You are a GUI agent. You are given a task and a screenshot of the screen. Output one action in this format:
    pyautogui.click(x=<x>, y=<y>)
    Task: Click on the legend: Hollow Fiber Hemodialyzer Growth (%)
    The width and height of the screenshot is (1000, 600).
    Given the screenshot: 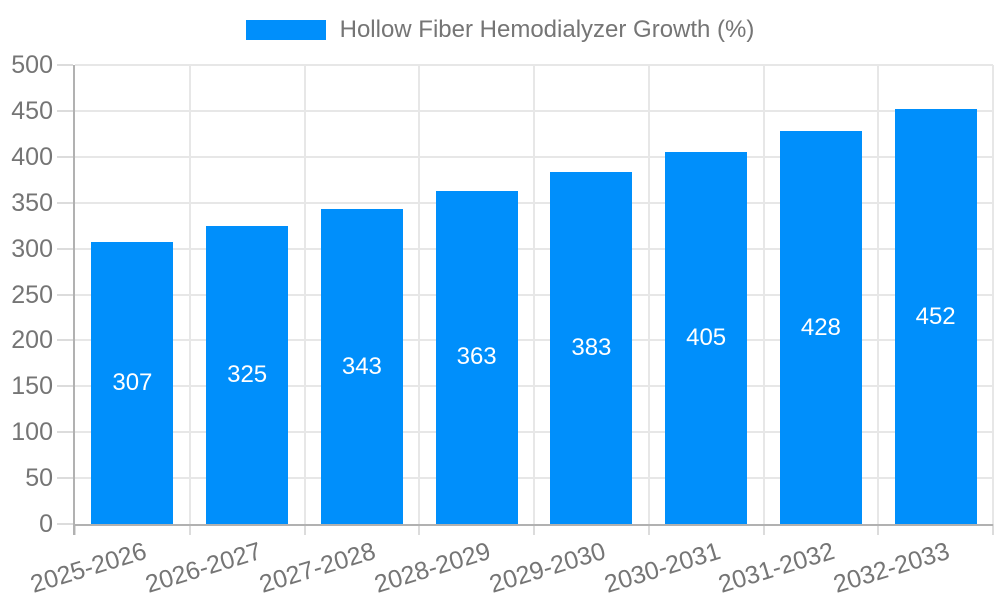 What is the action you would take?
    pyautogui.click(x=500, y=30)
    